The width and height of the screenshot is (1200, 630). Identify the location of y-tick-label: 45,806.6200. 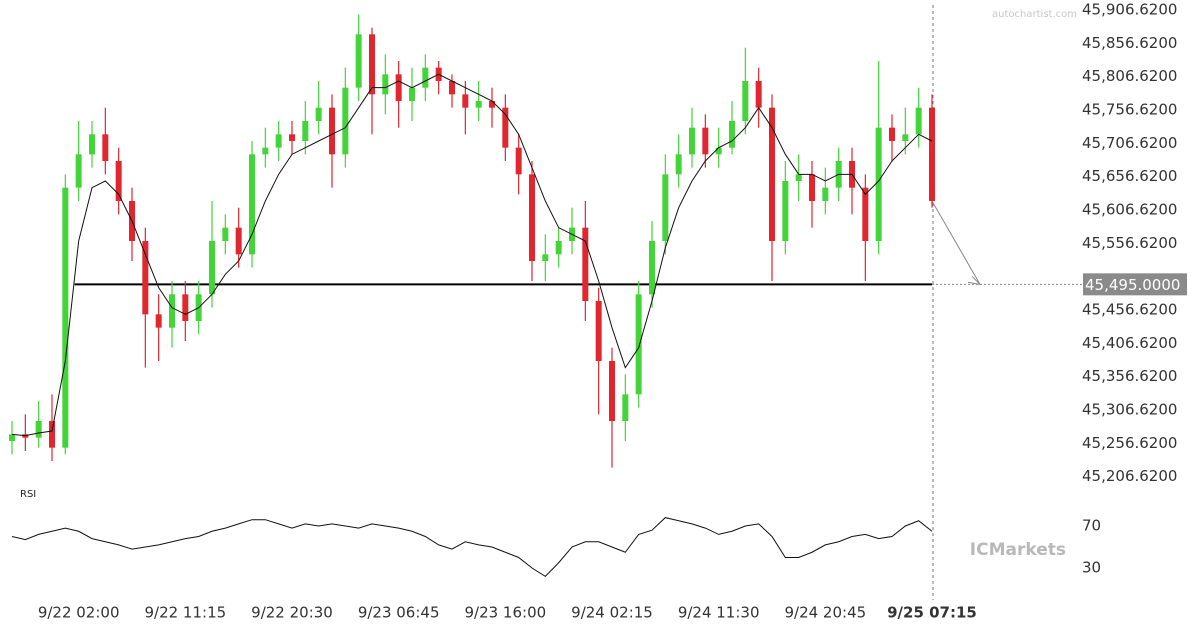
(1129, 76).